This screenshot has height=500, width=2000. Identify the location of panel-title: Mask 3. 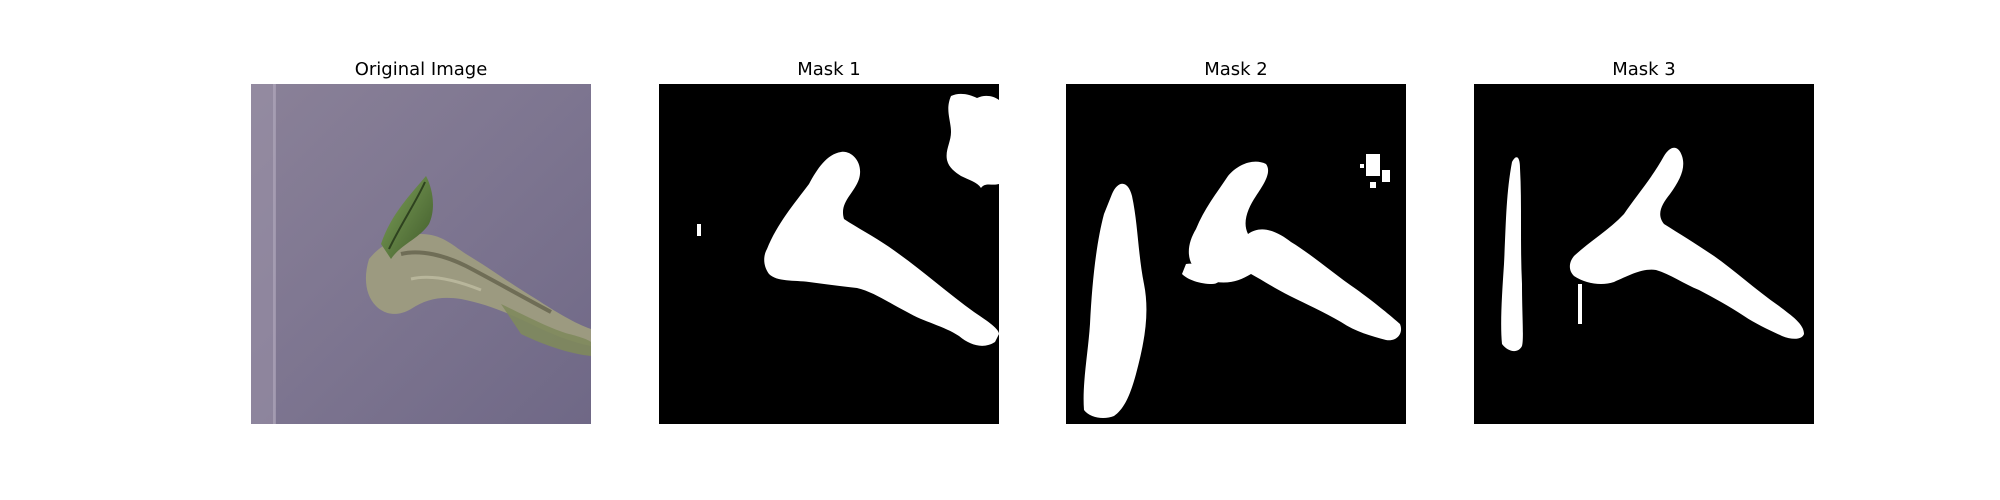
(1644, 69).